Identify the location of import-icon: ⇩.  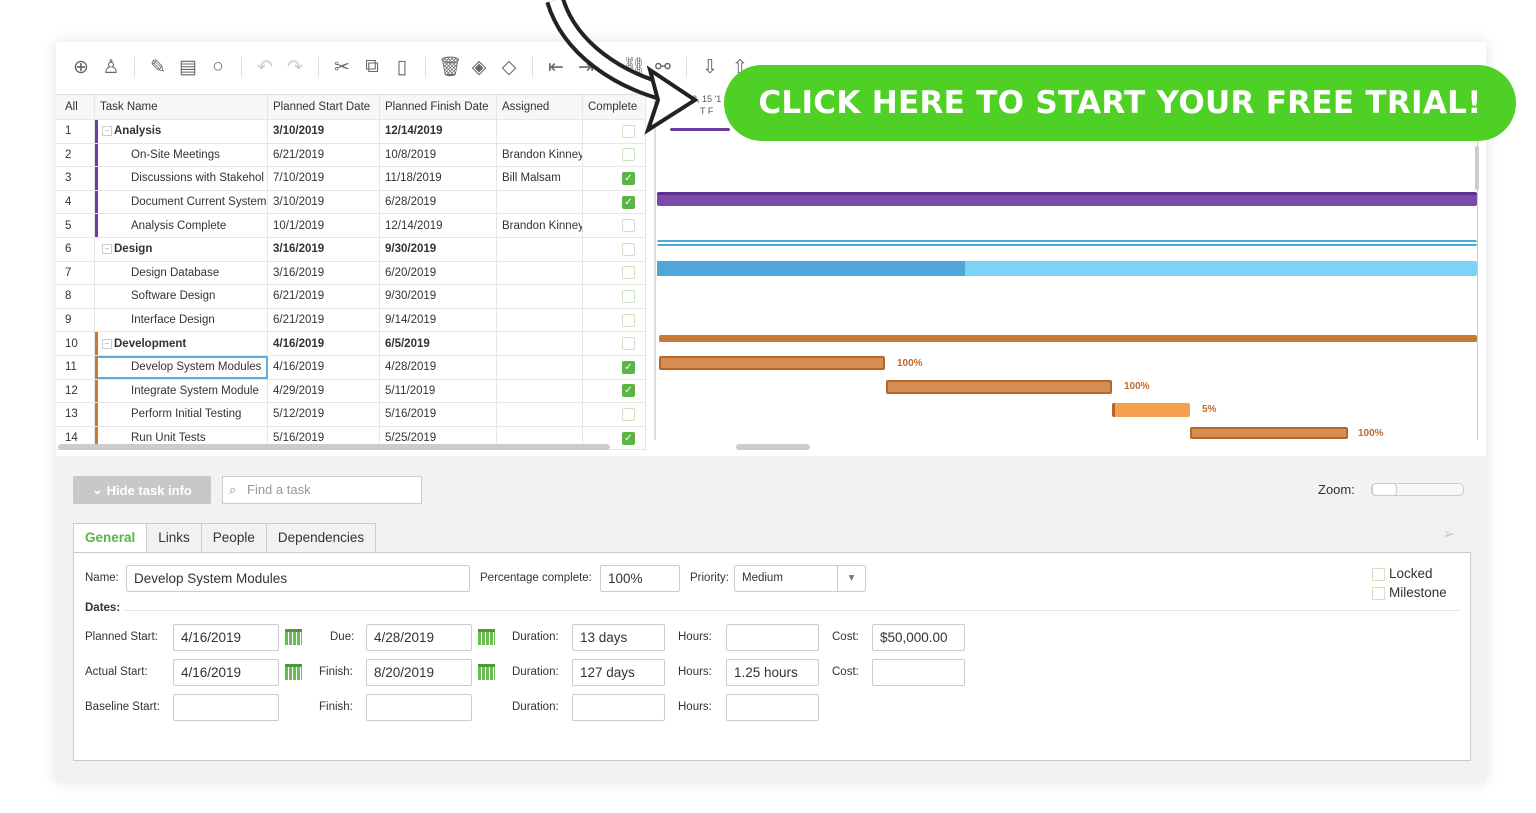
(710, 67).